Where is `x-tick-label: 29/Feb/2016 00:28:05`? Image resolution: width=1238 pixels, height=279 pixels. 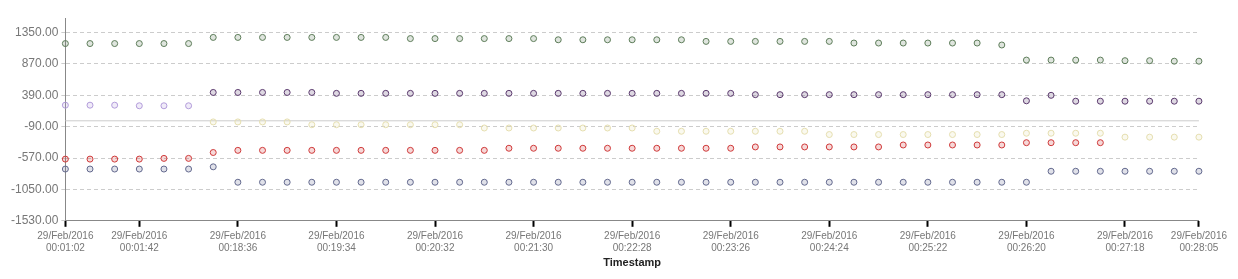 x-tick-label: 29/Feb/2016 00:28:05 is located at coordinates (1199, 241).